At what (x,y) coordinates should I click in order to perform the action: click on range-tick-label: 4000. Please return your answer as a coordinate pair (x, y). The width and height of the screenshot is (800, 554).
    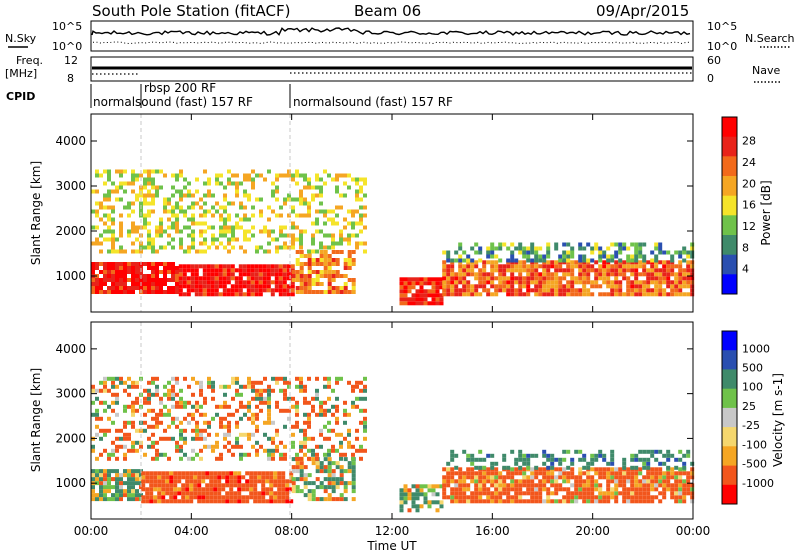
    Looking at the image, I should click on (70, 349).